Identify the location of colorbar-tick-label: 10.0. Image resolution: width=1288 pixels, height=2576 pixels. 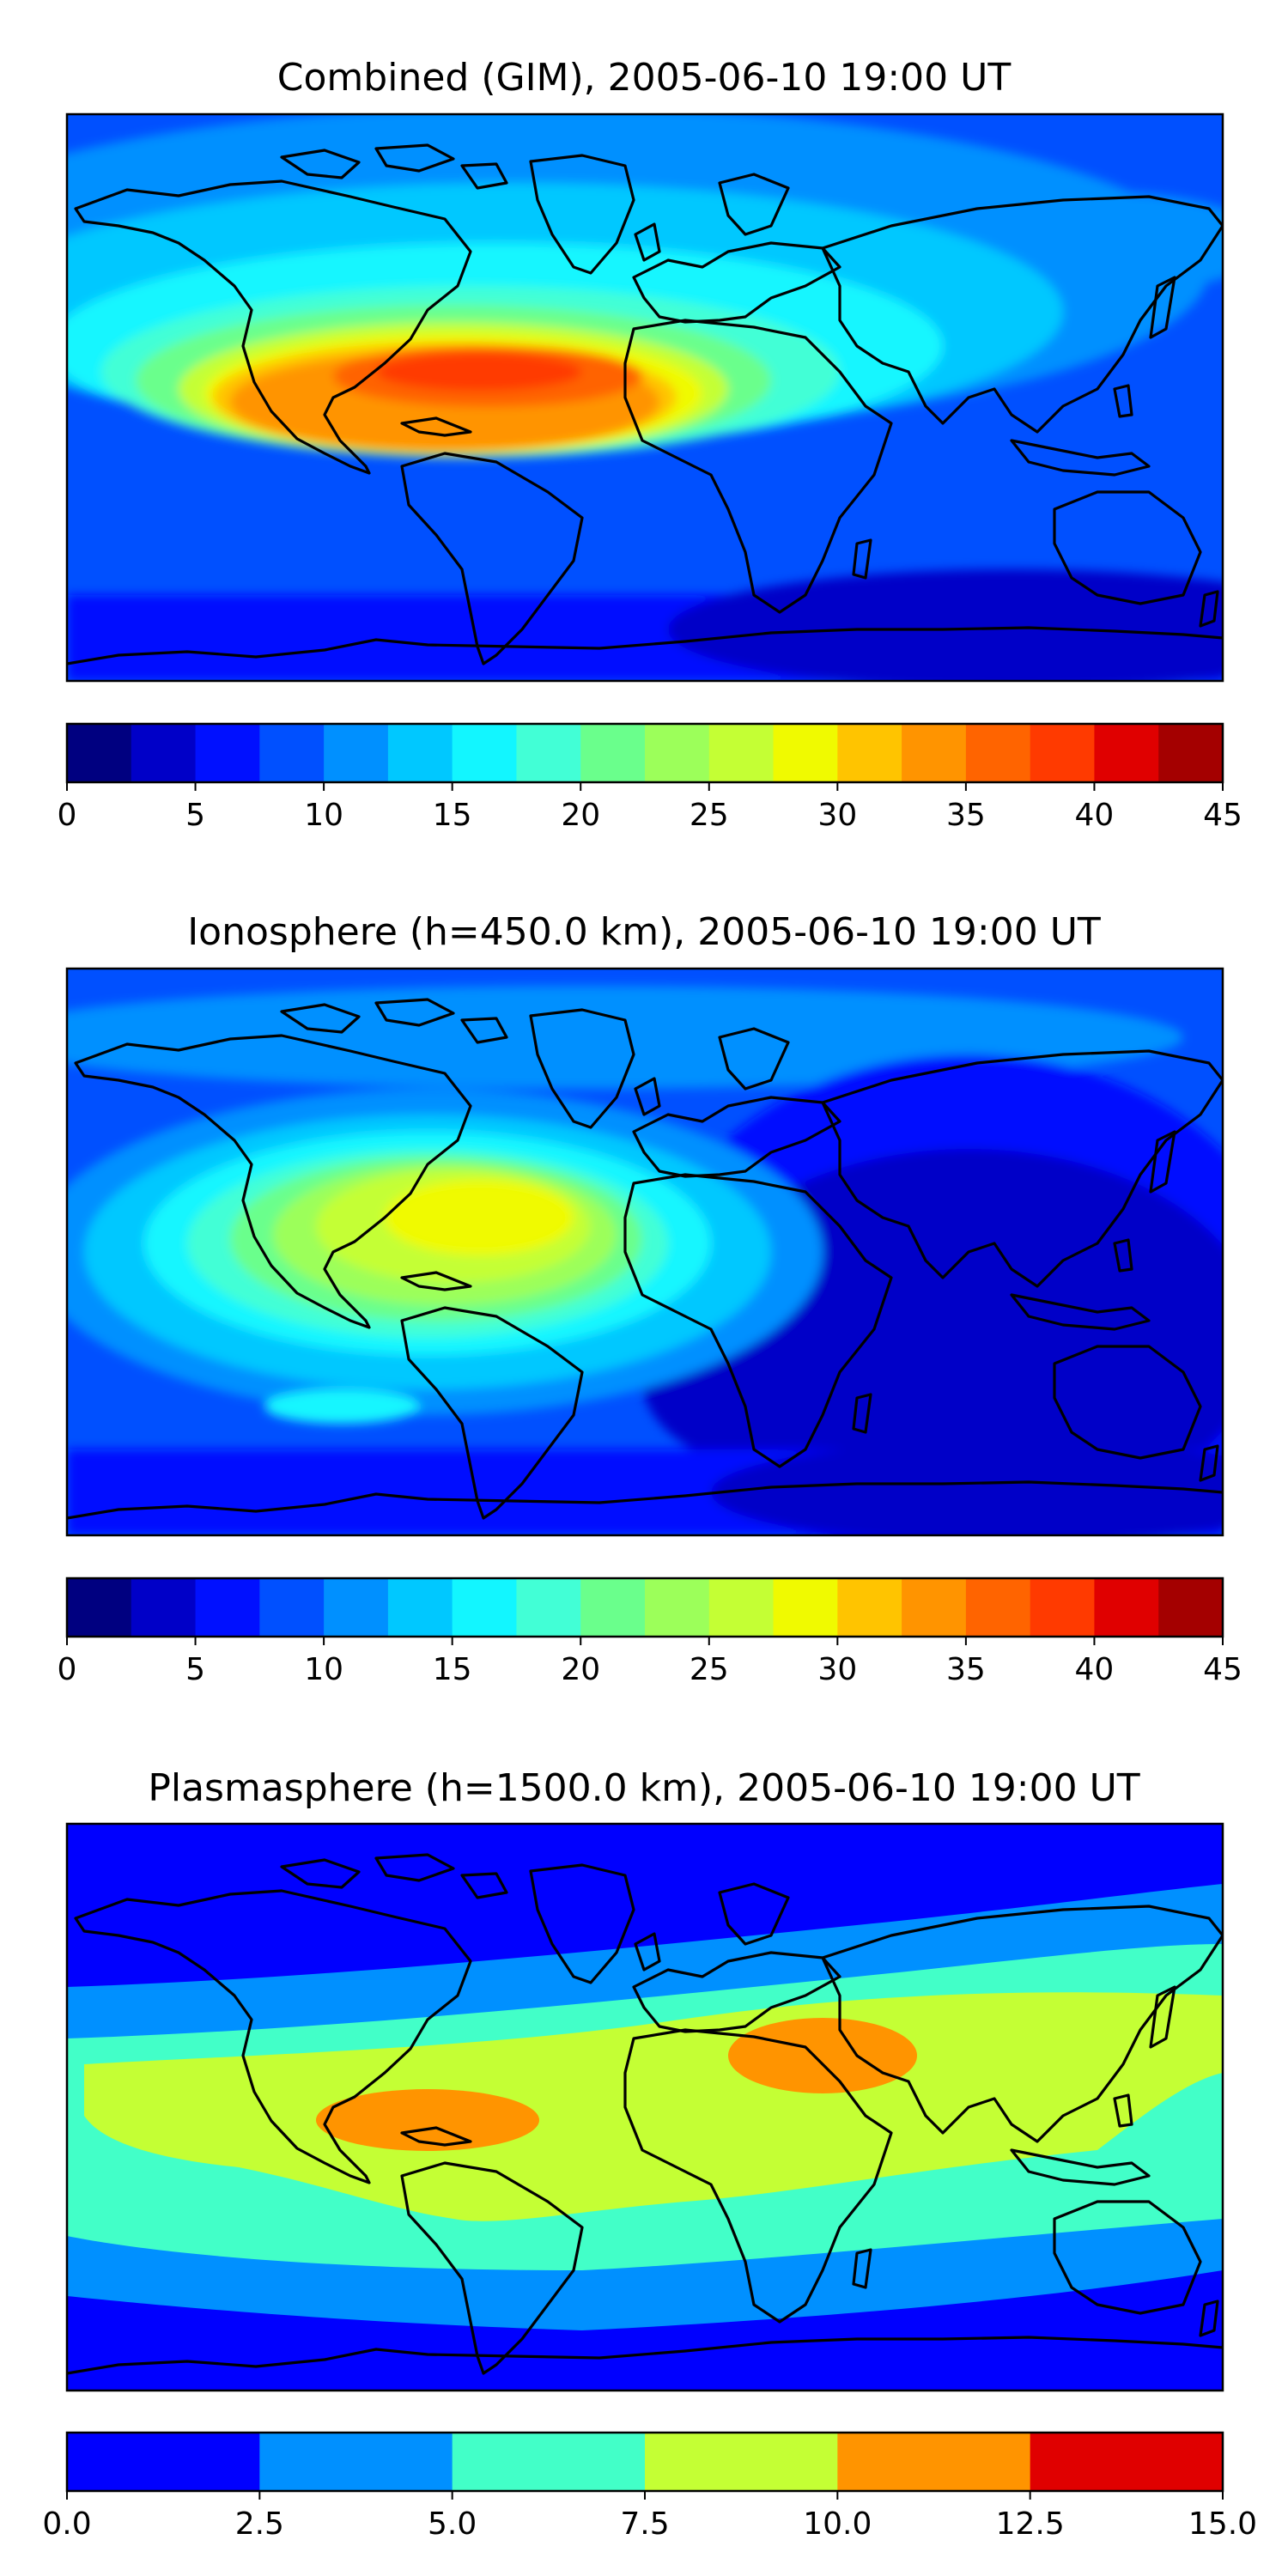
(837, 2524).